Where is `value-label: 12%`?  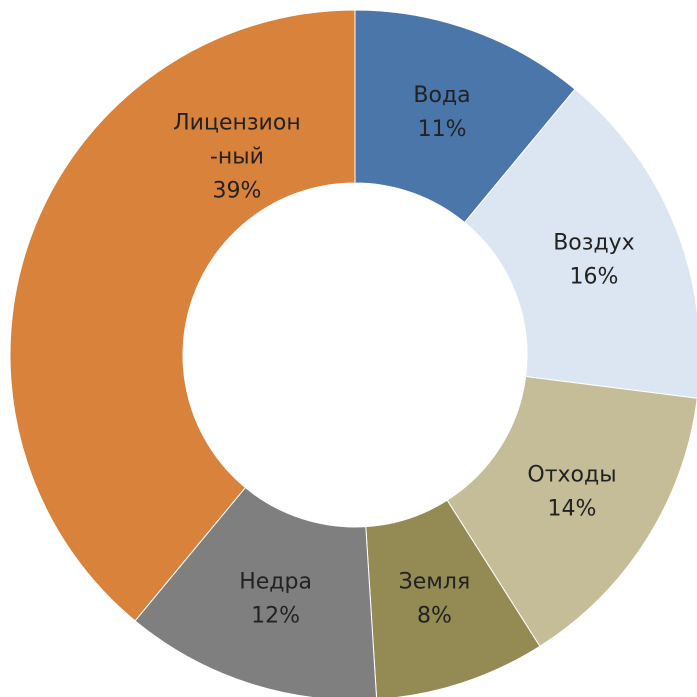 value-label: 12% is located at coordinates (275, 615).